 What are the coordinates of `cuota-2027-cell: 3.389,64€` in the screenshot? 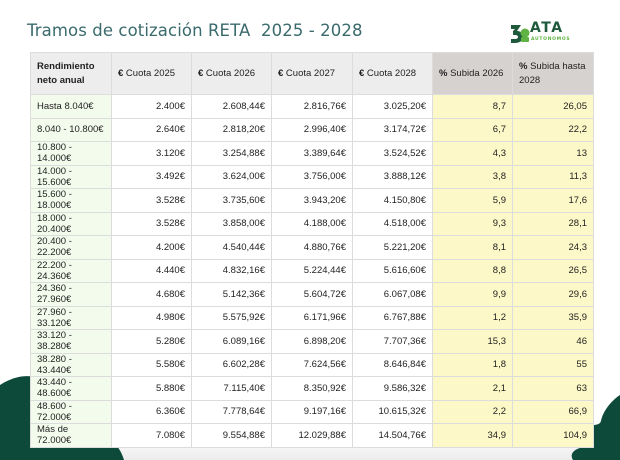 It's located at (312, 153).